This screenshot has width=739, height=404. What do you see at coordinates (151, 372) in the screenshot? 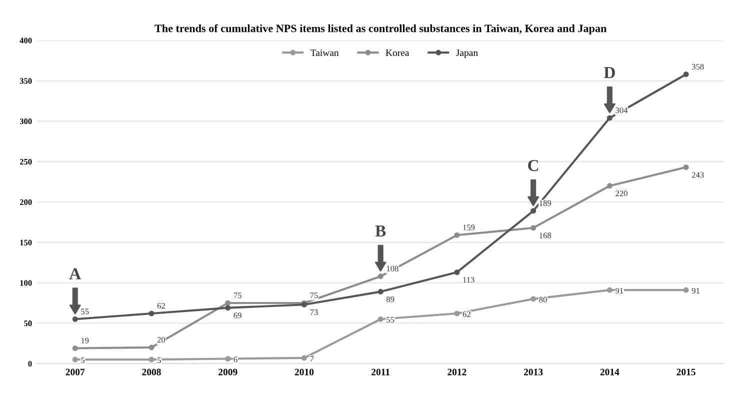
I see `x-tick-label: 2008` at bounding box center [151, 372].